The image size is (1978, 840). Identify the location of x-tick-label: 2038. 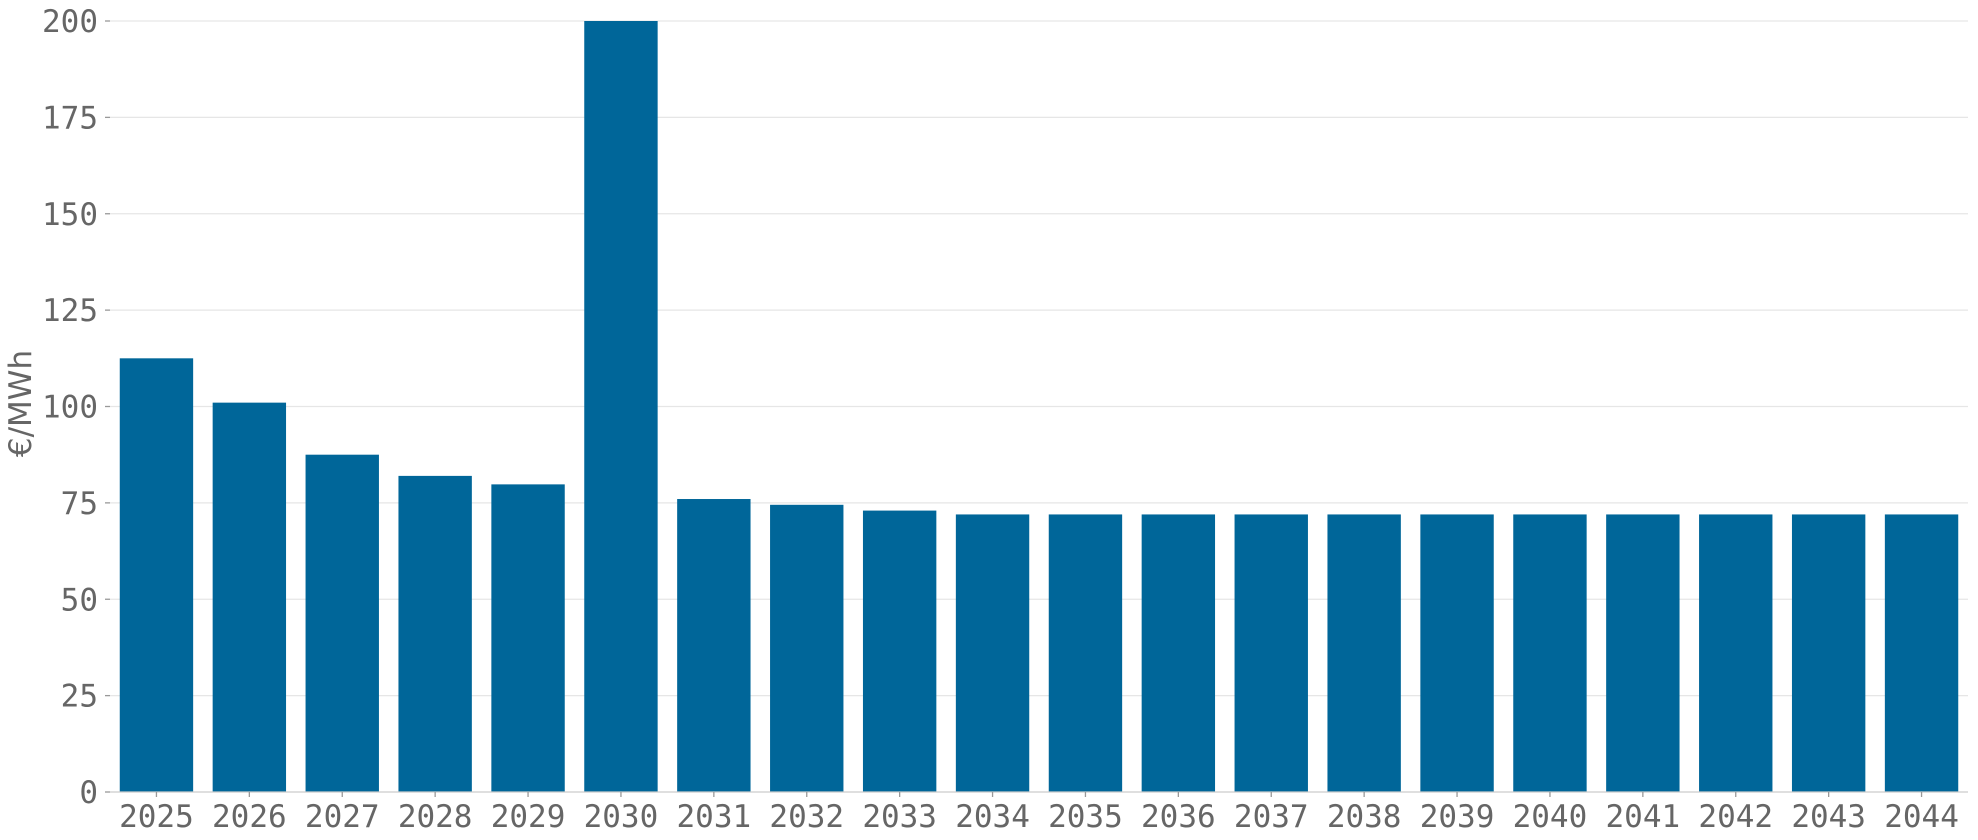
(1364, 817).